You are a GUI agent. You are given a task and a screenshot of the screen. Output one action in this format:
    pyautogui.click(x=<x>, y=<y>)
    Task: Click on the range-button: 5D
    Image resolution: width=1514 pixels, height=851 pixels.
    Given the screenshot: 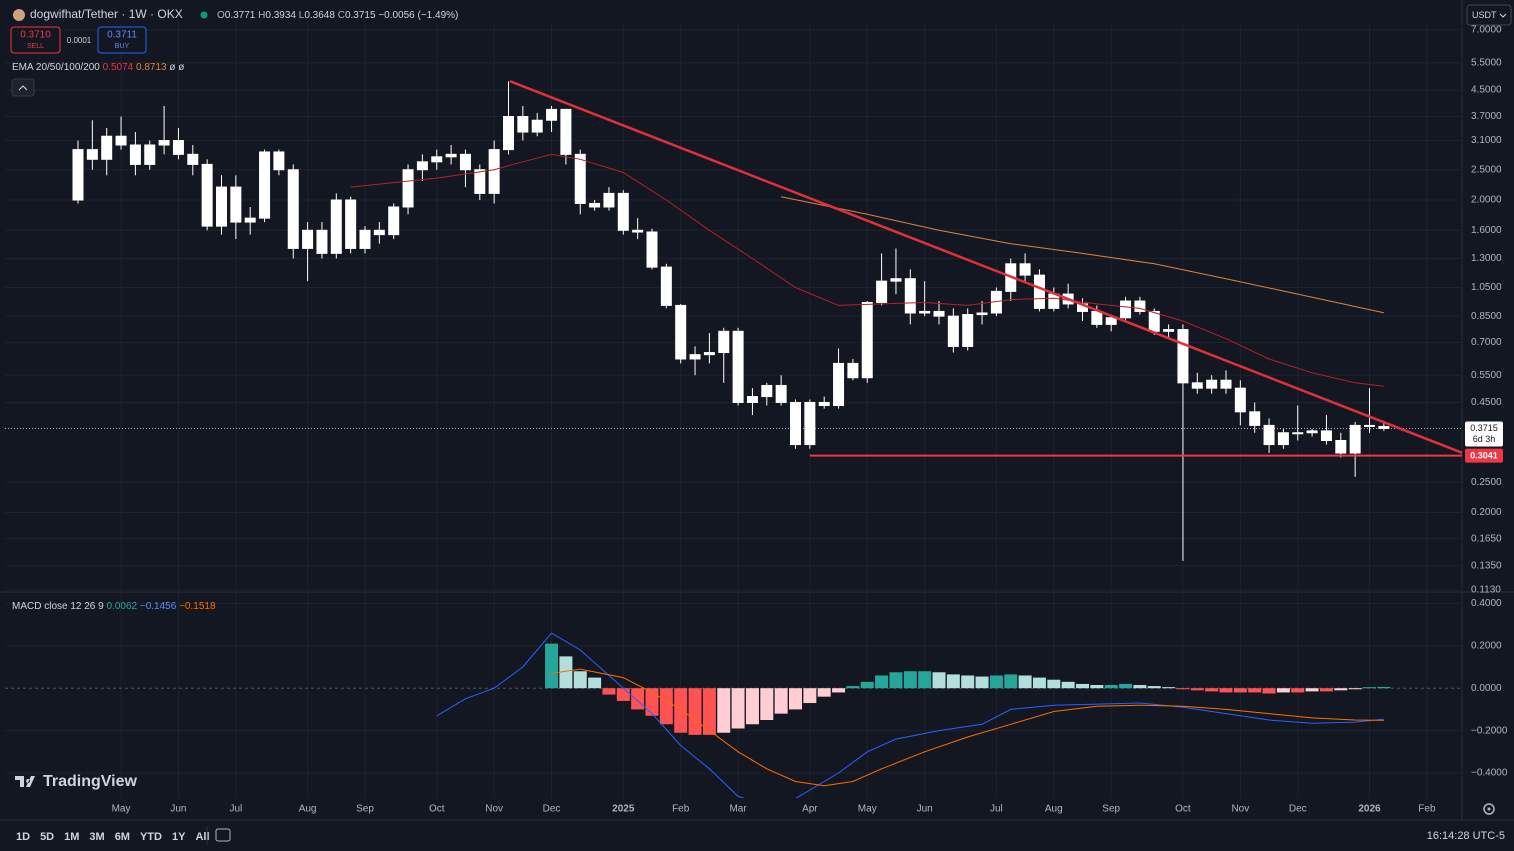 What is the action you would take?
    pyautogui.click(x=47, y=837)
    